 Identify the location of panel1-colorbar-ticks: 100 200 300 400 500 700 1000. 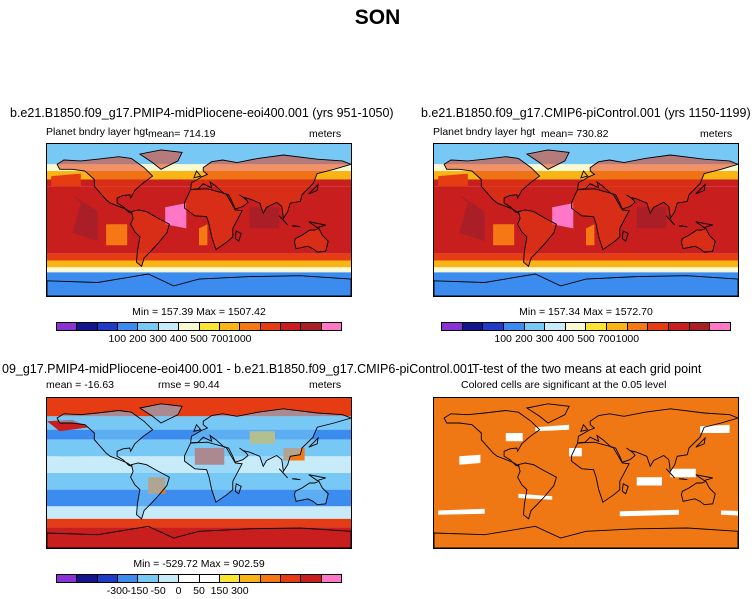
(199, 339).